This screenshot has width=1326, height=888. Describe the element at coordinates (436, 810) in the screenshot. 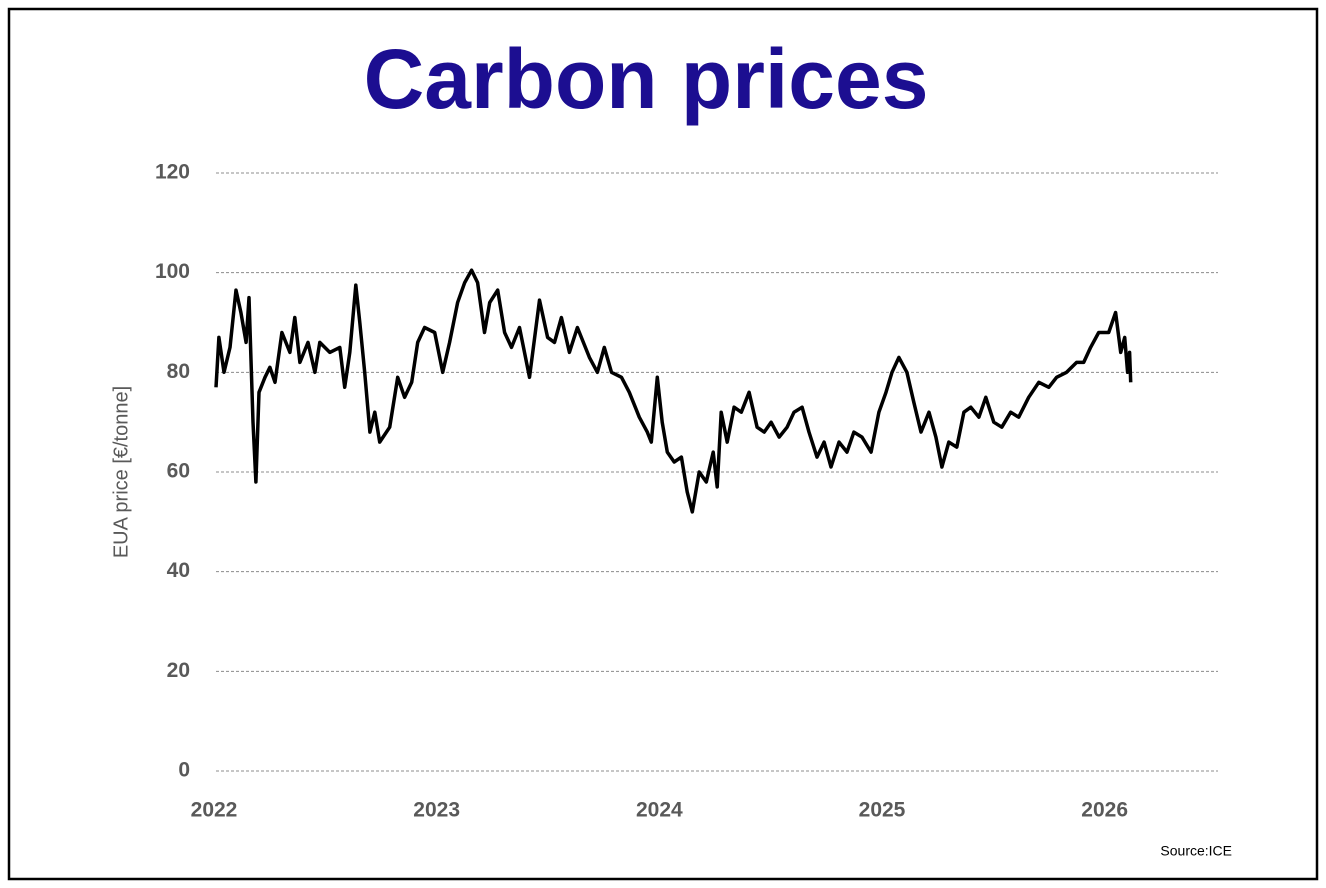

I see `x-tick-label: 2023` at that location.